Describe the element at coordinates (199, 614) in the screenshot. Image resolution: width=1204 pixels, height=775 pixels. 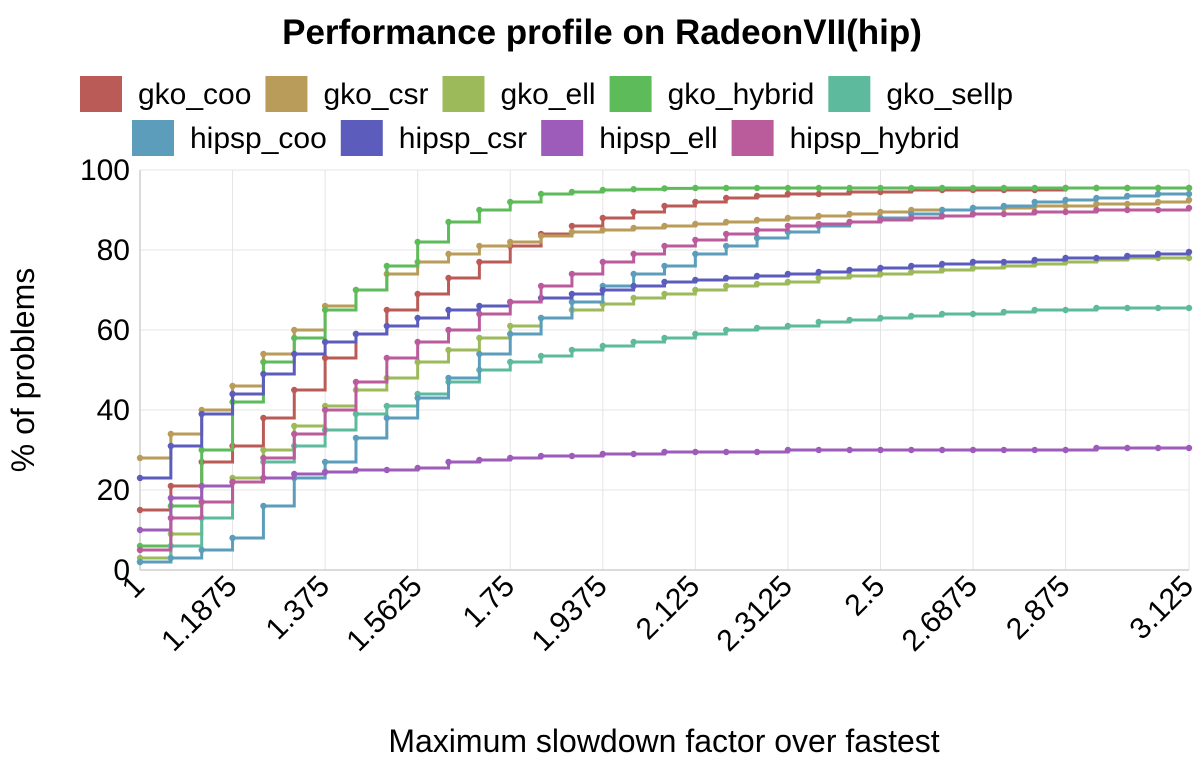
I see `x-tick-label: 1.1875` at that location.